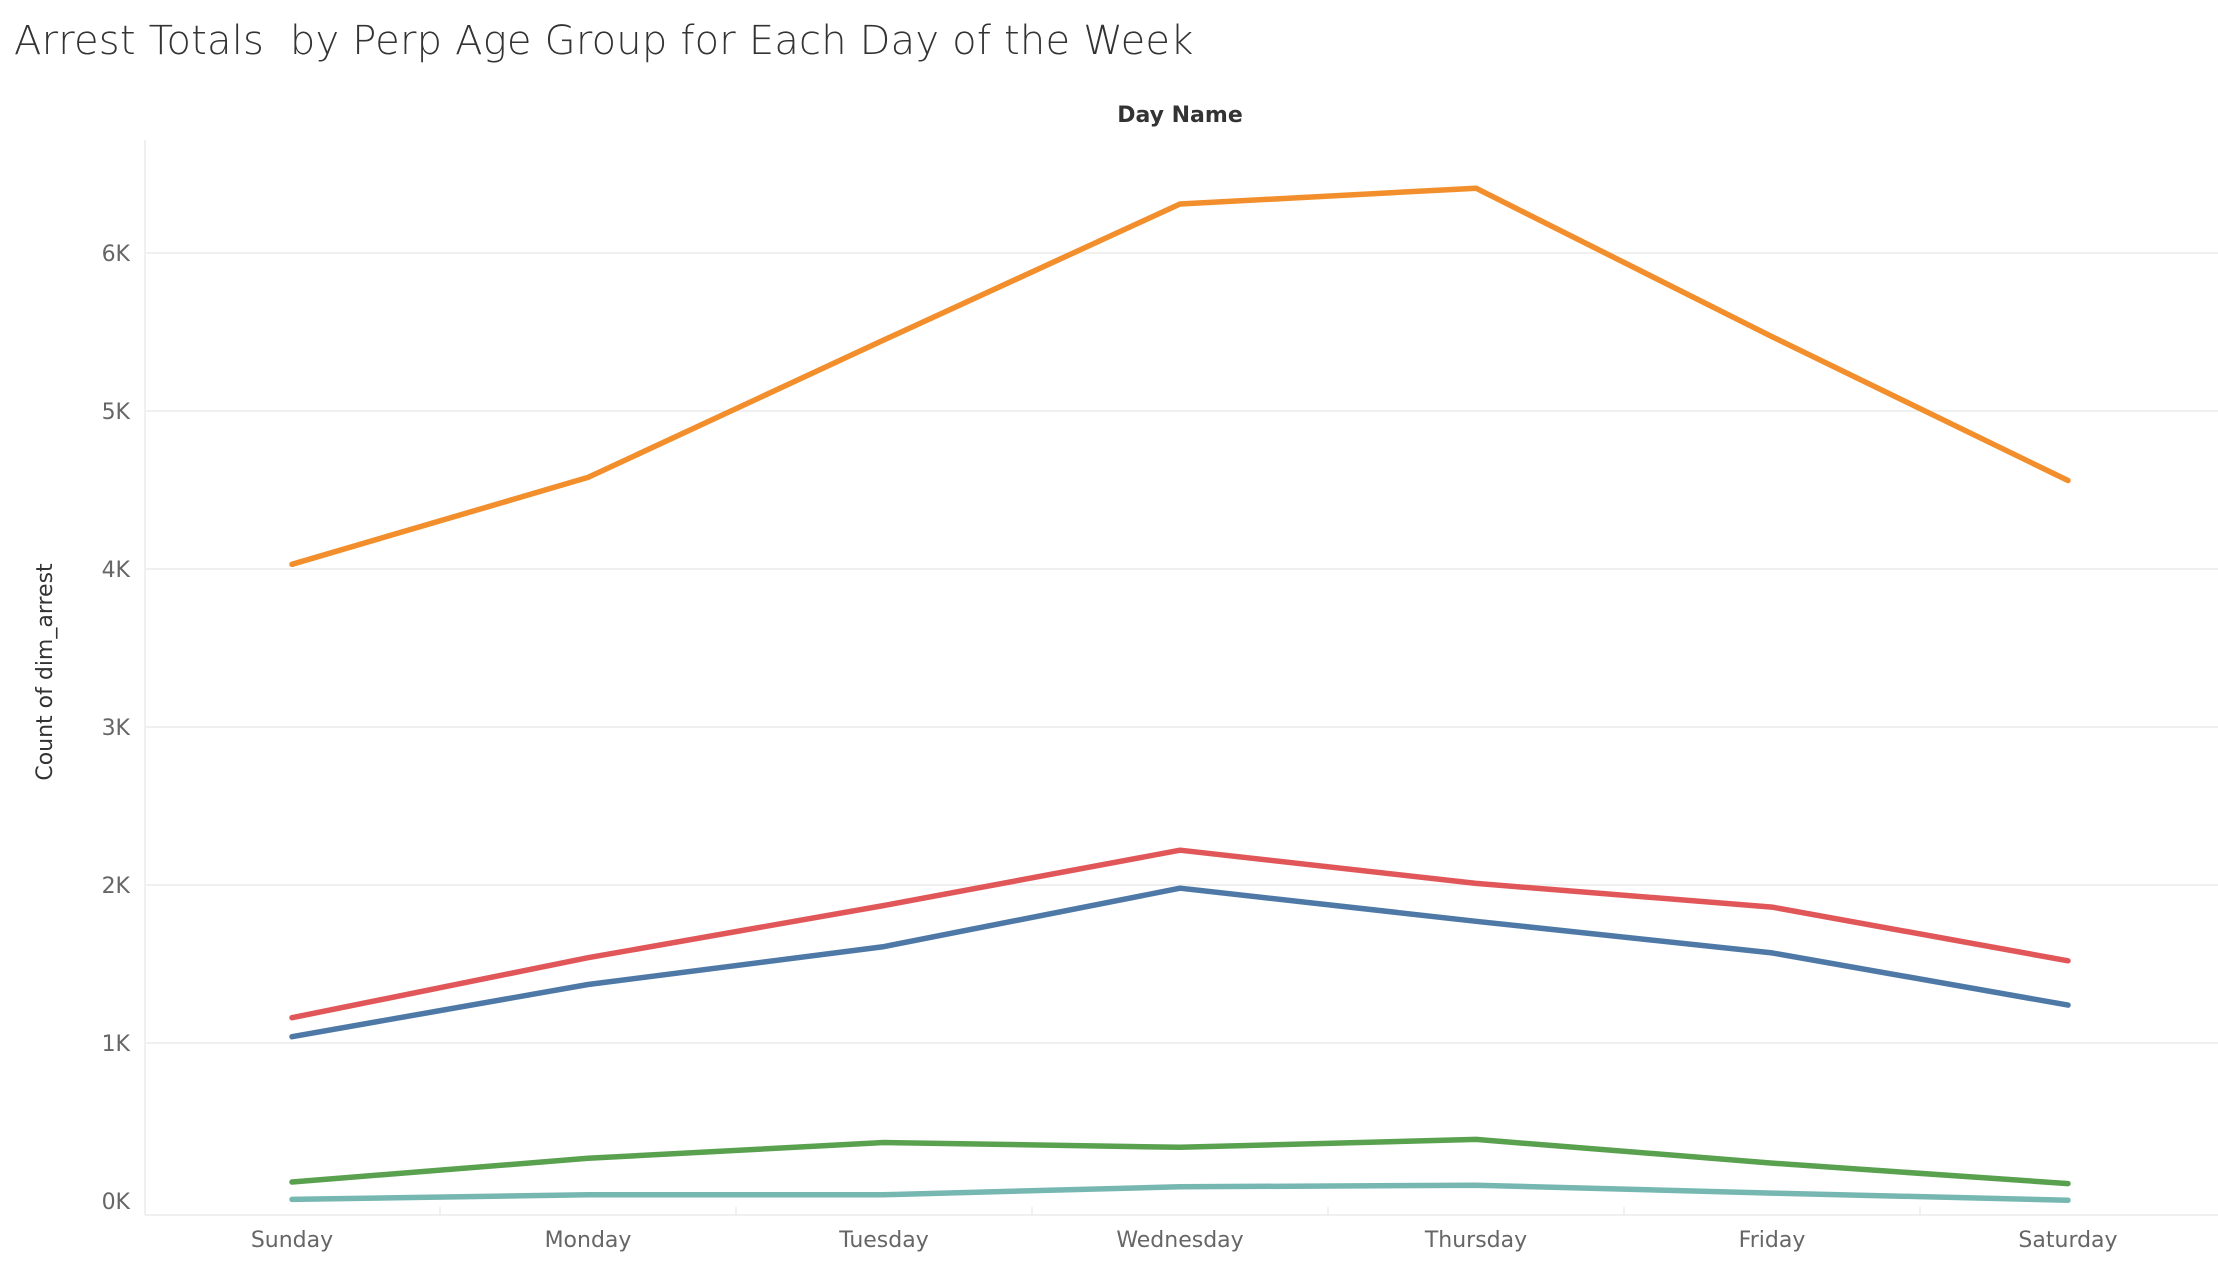 The height and width of the screenshot is (1266, 2218). I want to click on x-tick-label: Wednesday, so click(1179, 1240).